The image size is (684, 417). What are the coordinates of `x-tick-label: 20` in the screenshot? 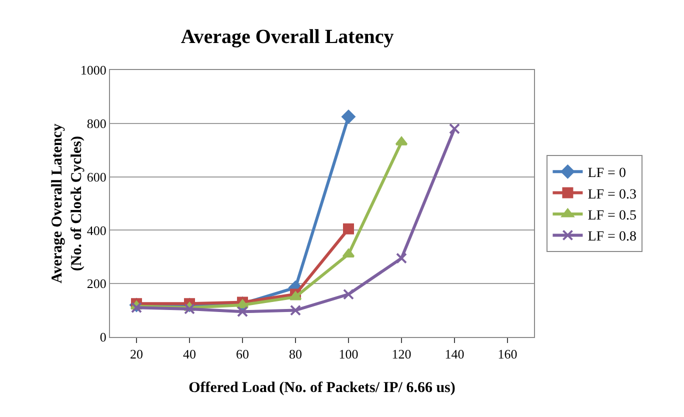 It's located at (136, 354).